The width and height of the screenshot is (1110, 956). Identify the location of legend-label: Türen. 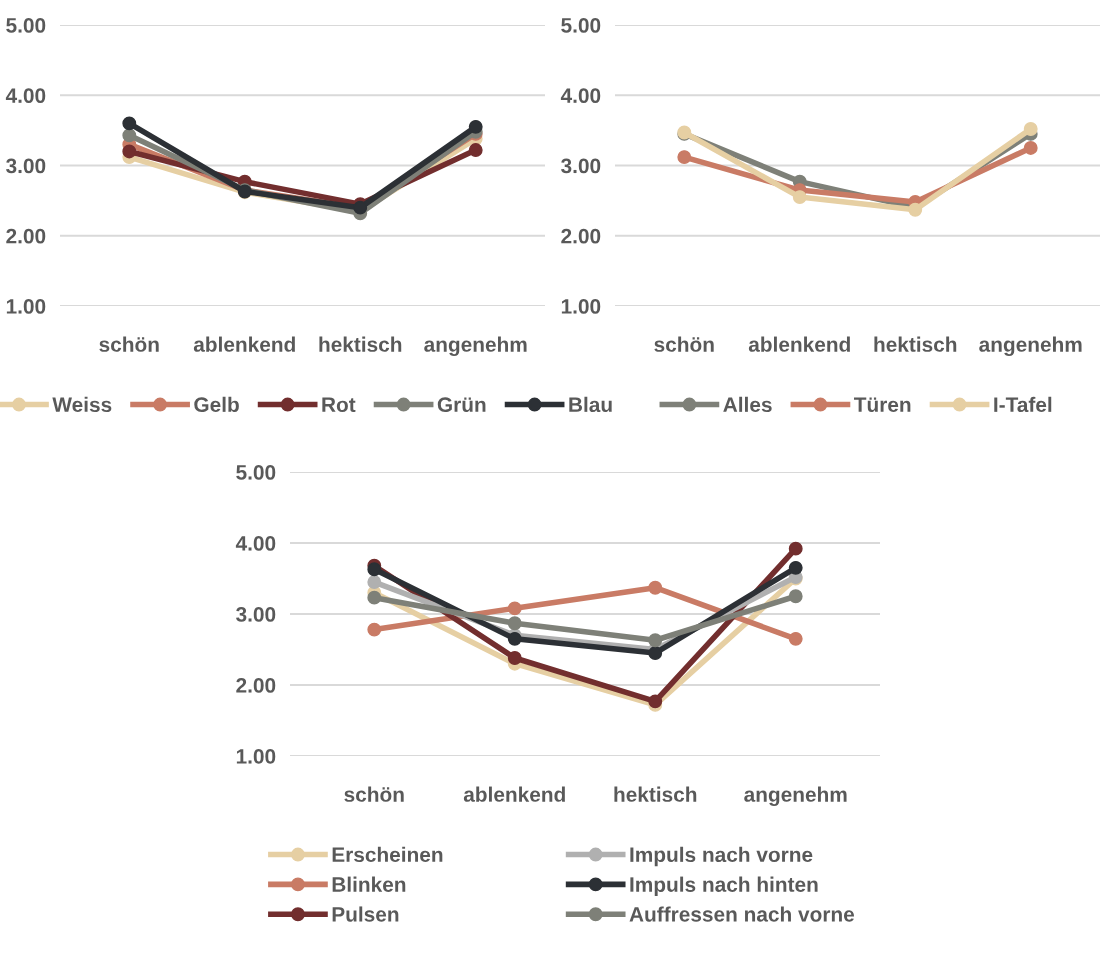
(882, 405).